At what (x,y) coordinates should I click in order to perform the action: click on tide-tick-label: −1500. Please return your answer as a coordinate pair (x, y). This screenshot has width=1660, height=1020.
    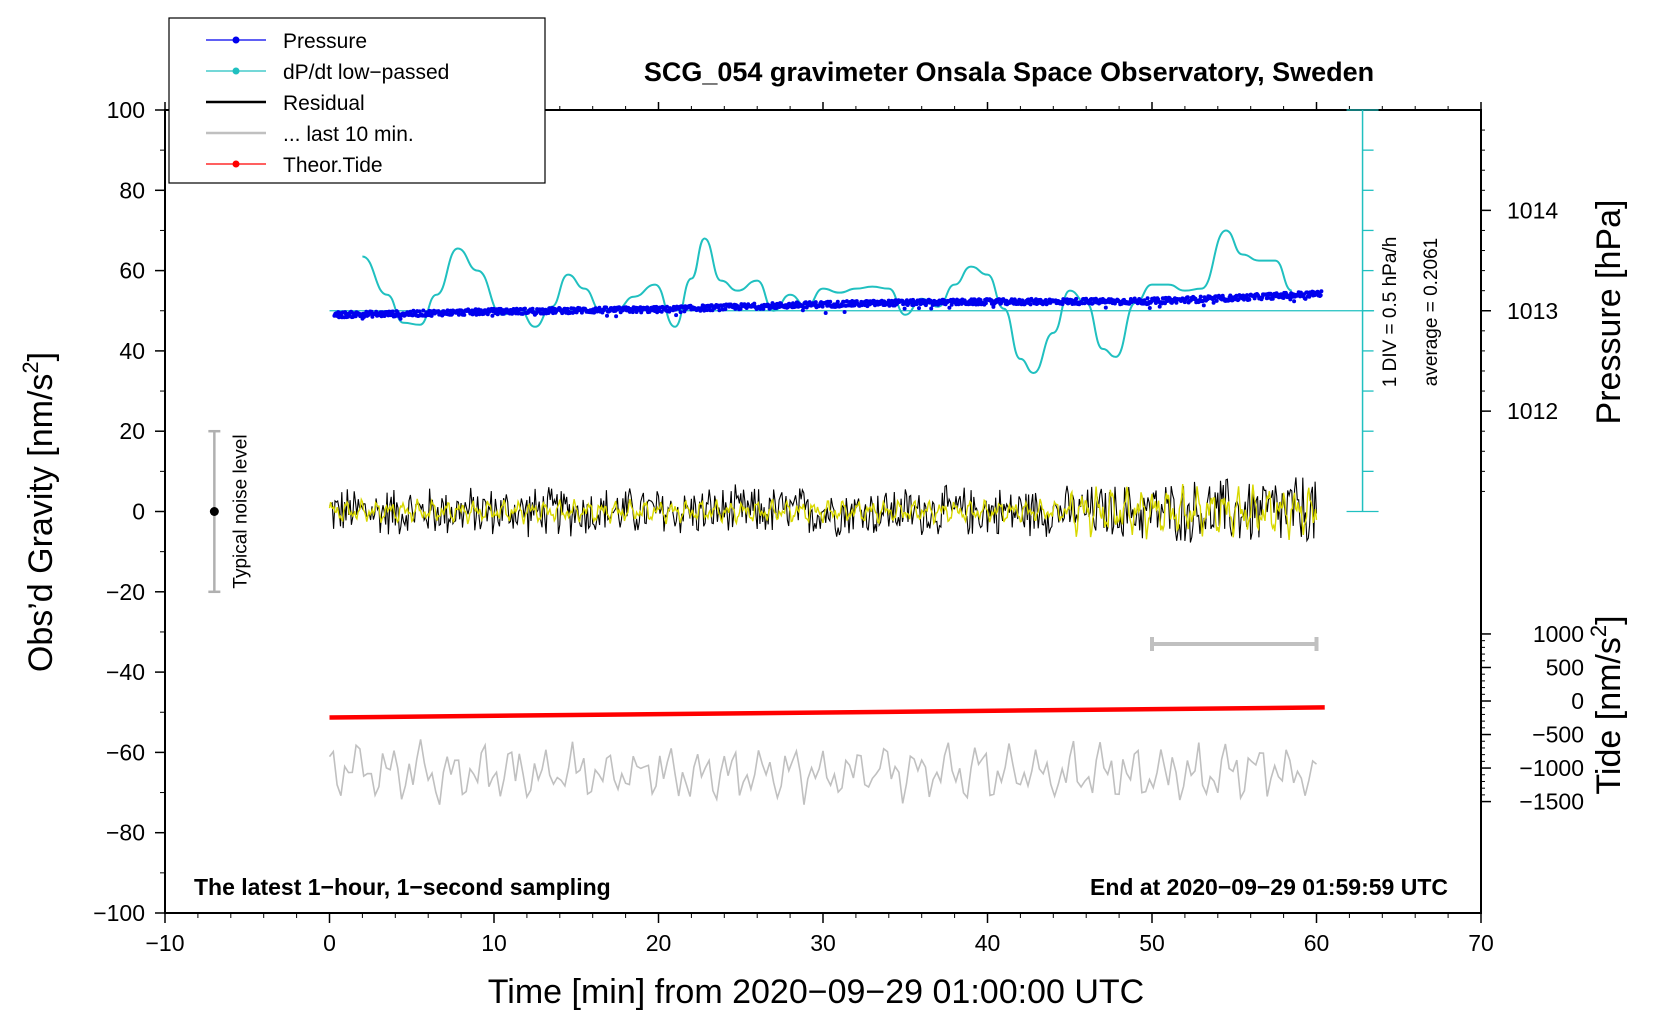
    Looking at the image, I should click on (1551, 802).